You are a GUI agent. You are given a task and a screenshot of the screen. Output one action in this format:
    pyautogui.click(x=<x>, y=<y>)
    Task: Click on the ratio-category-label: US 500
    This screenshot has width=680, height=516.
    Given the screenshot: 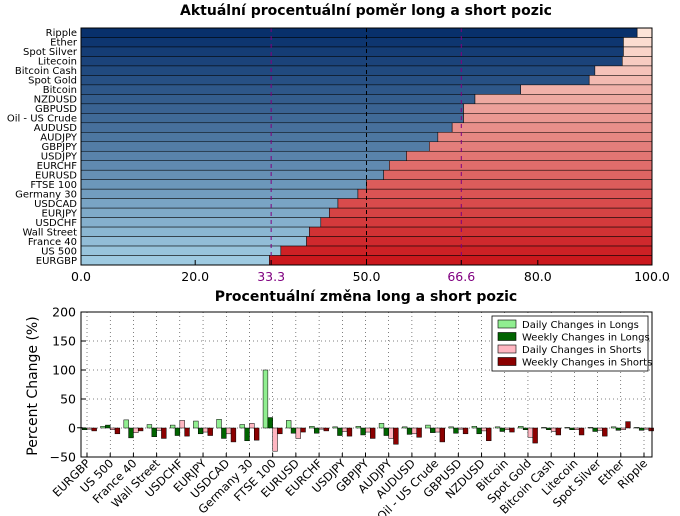 What is the action you would take?
    pyautogui.click(x=59, y=251)
    